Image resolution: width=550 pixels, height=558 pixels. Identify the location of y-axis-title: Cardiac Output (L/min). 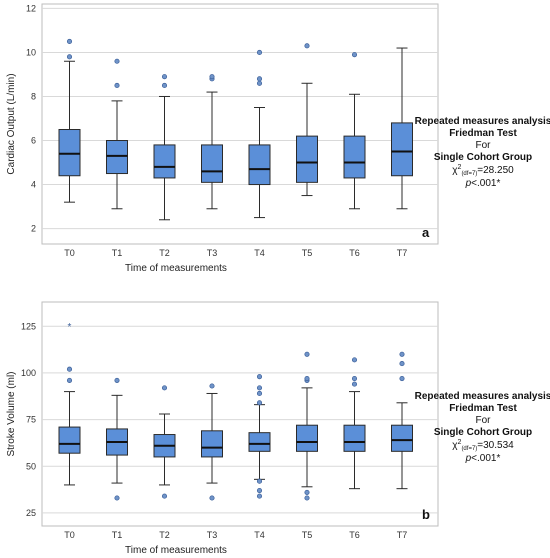
(11, 123).